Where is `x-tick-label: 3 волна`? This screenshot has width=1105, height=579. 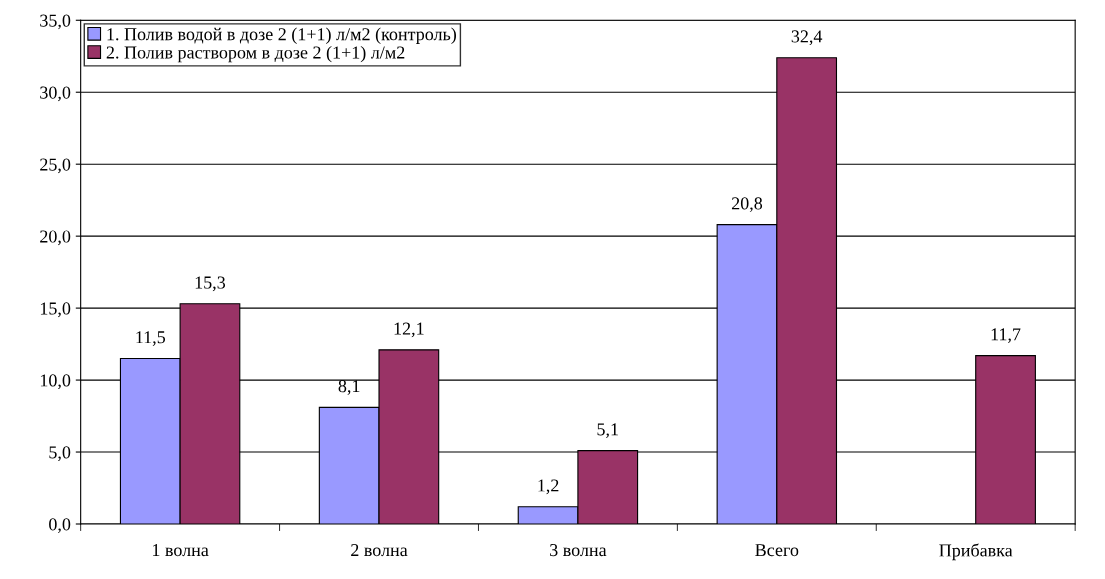 x-tick-label: 3 волна is located at coordinates (578, 550).